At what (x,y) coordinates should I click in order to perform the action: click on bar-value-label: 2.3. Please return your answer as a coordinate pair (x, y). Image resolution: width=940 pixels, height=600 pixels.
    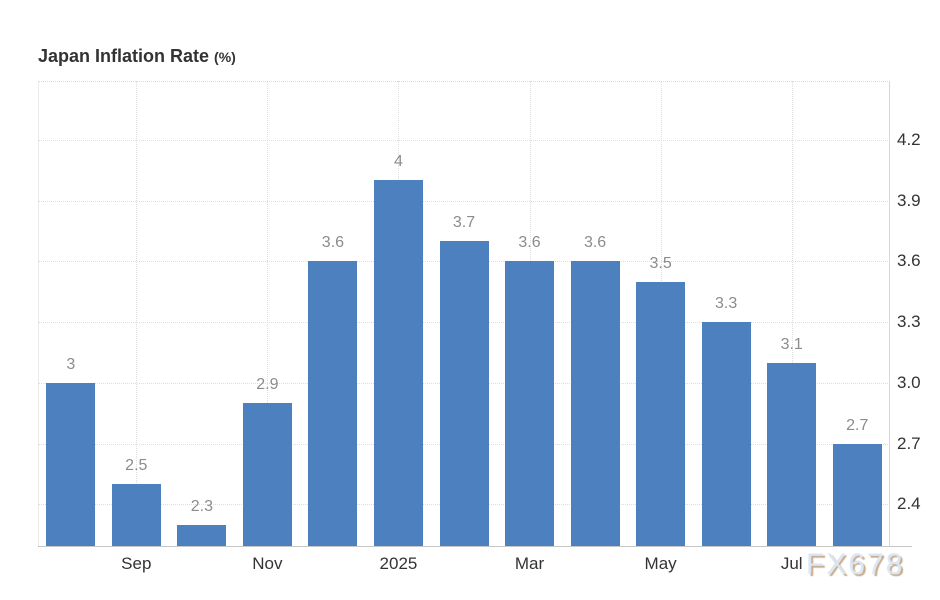
    Looking at the image, I should click on (201, 506).